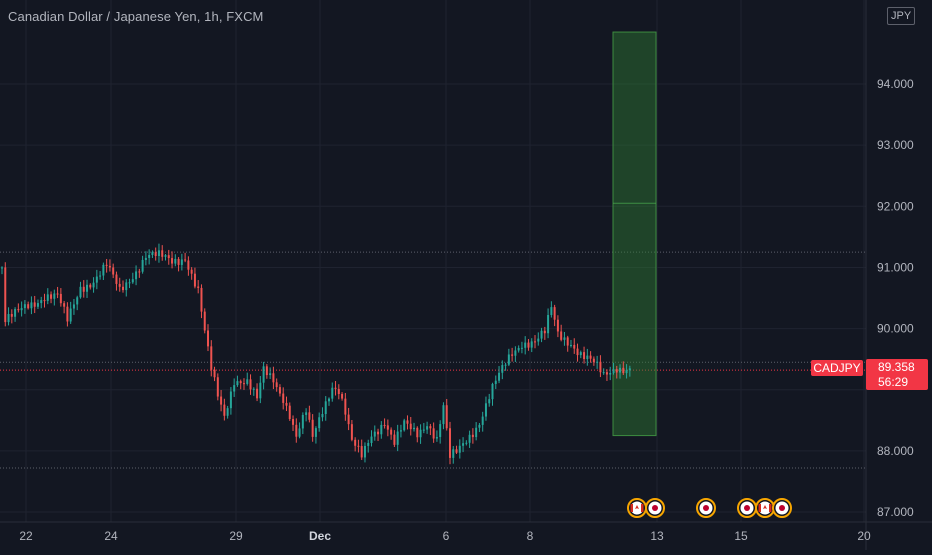  What do you see at coordinates (136, 16) in the screenshot?
I see `symbol-title: Canadian Dollar / Japanese Yen, 1h, FXCM` at bounding box center [136, 16].